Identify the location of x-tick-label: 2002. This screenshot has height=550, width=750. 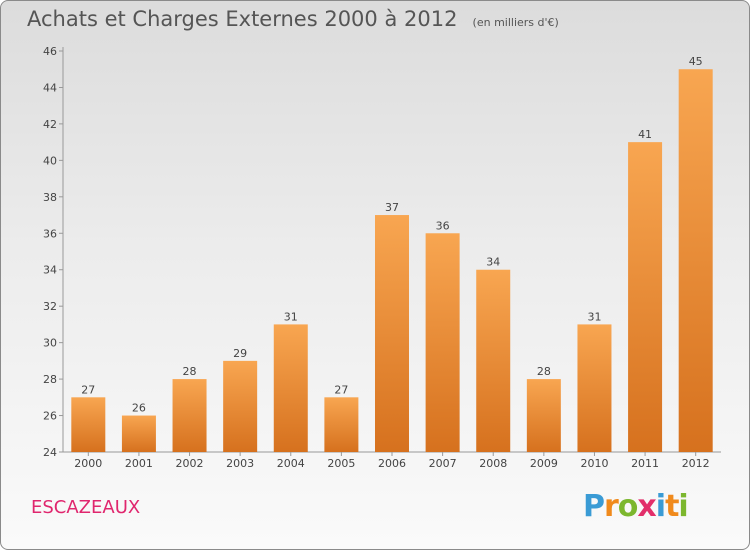
(190, 463).